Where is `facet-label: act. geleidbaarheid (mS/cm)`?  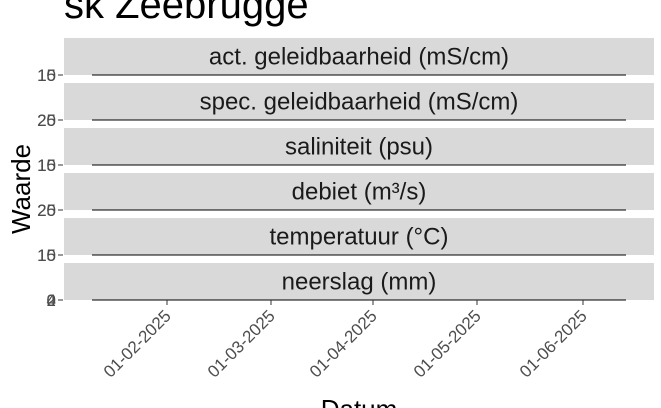
facet-label: act. geleidbaarheid (mS/cm) is located at coordinates (359, 57).